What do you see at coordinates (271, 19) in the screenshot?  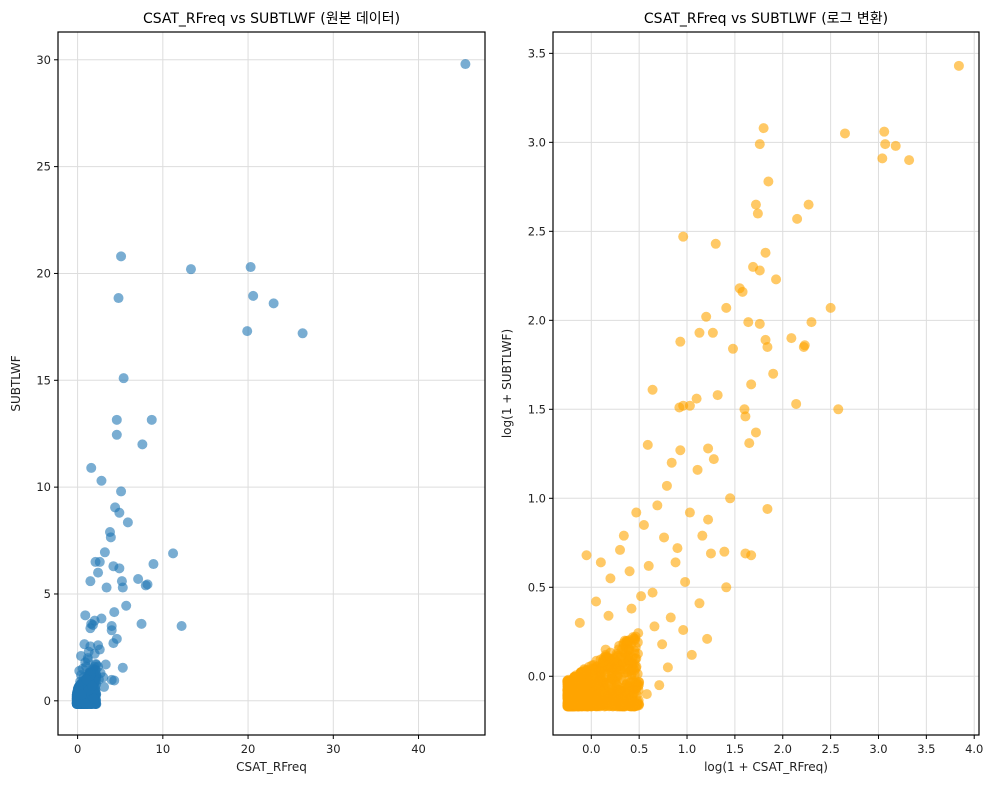 I see `chart-title: CSAT_RFreq vs SUBTLWF (원본 데이터)` at bounding box center [271, 19].